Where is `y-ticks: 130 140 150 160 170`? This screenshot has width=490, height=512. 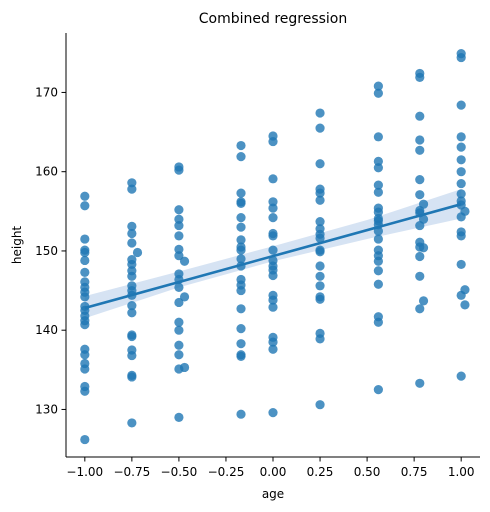 y-ticks: 130 140 150 160 170 is located at coordinates (50, 250).